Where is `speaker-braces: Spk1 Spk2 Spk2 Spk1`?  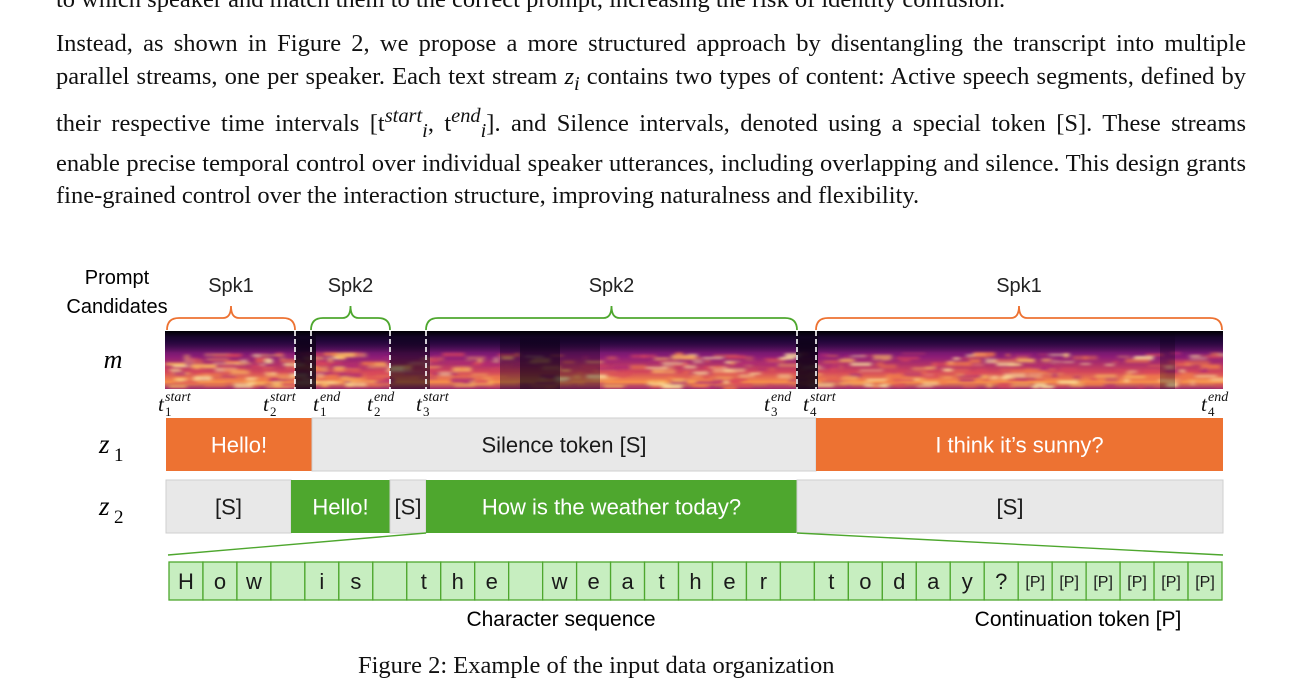
speaker-braces: Spk1 Spk2 Spk2 Spk1 is located at coordinates (694, 303).